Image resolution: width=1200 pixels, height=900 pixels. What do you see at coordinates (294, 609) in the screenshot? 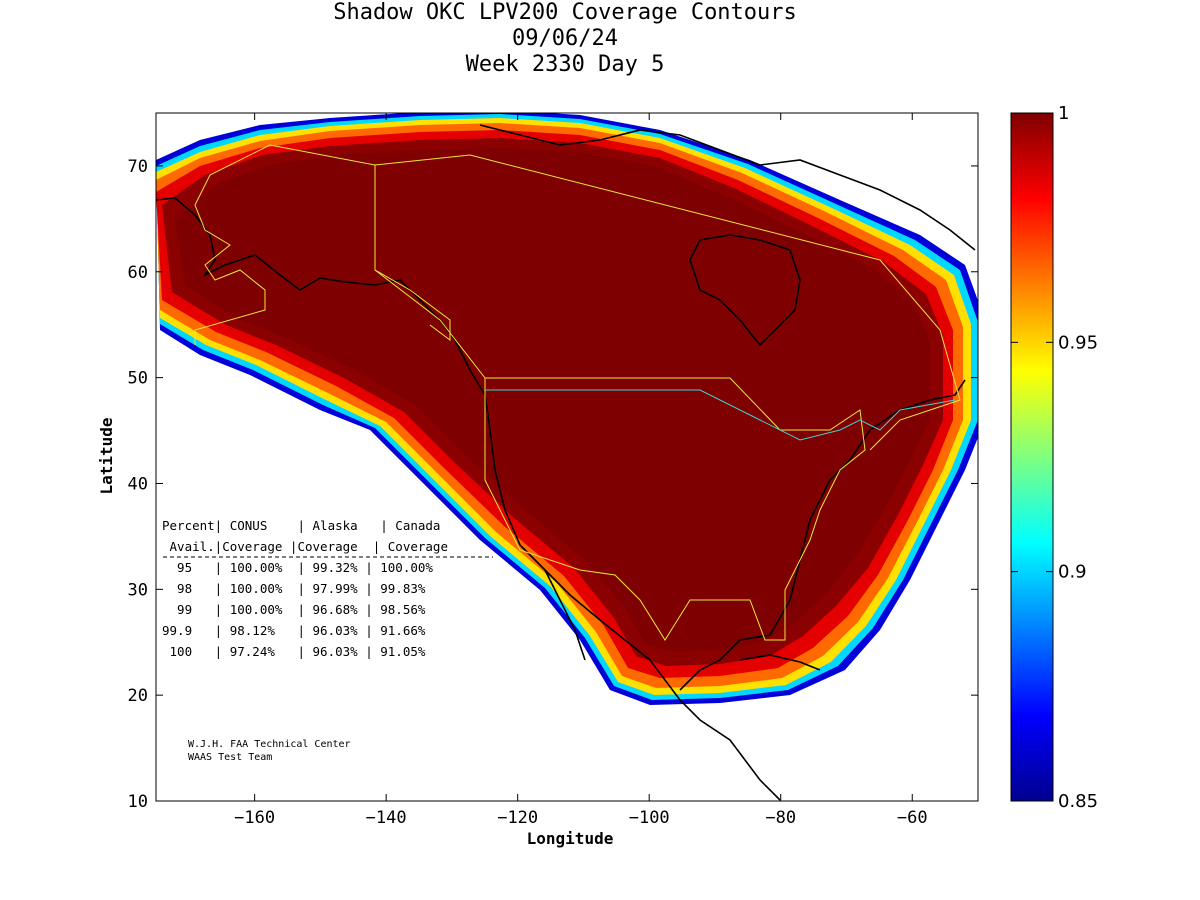
I see `stats-row: 99 | 100.00% | 96.68% | 98.56%` at bounding box center [294, 609].